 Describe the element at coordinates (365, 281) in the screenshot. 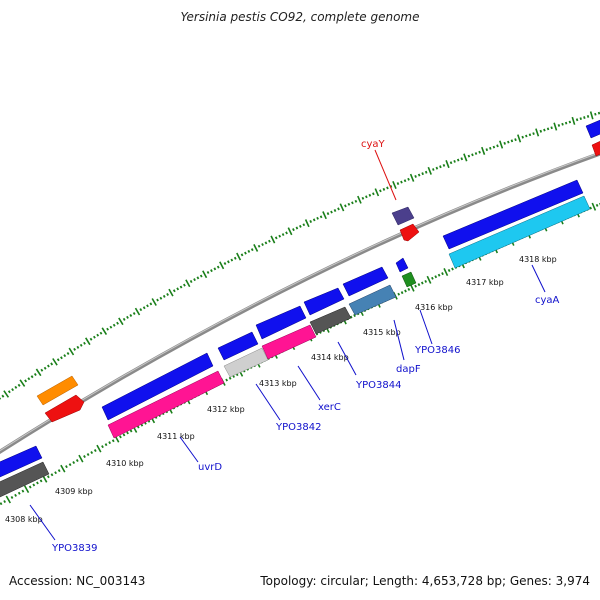

I see `gene-dapF-blue` at that location.